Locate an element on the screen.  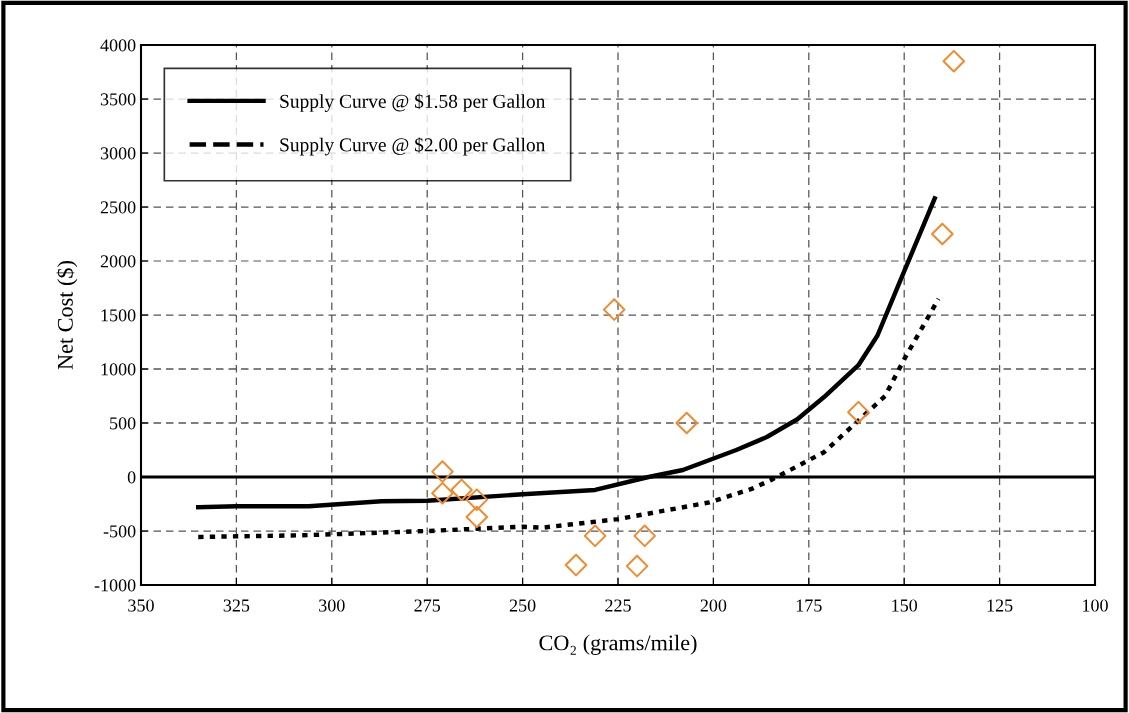
y-tick-label: 0 is located at coordinates (131, 477).